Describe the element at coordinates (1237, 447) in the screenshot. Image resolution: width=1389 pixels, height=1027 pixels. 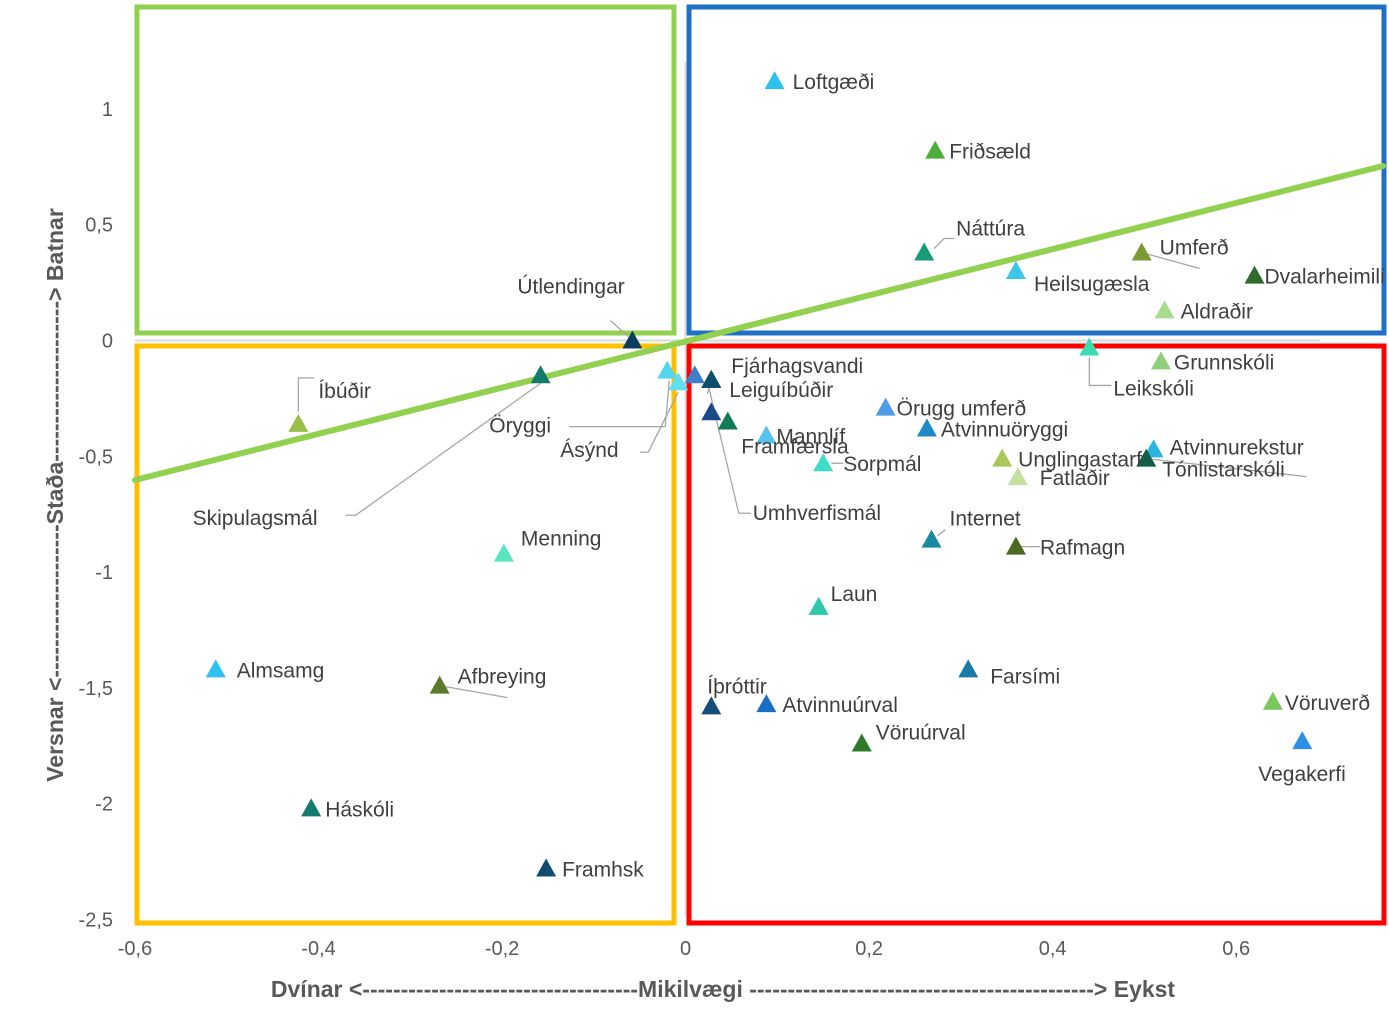
I see `point-label: Atvinnurekstur` at that location.